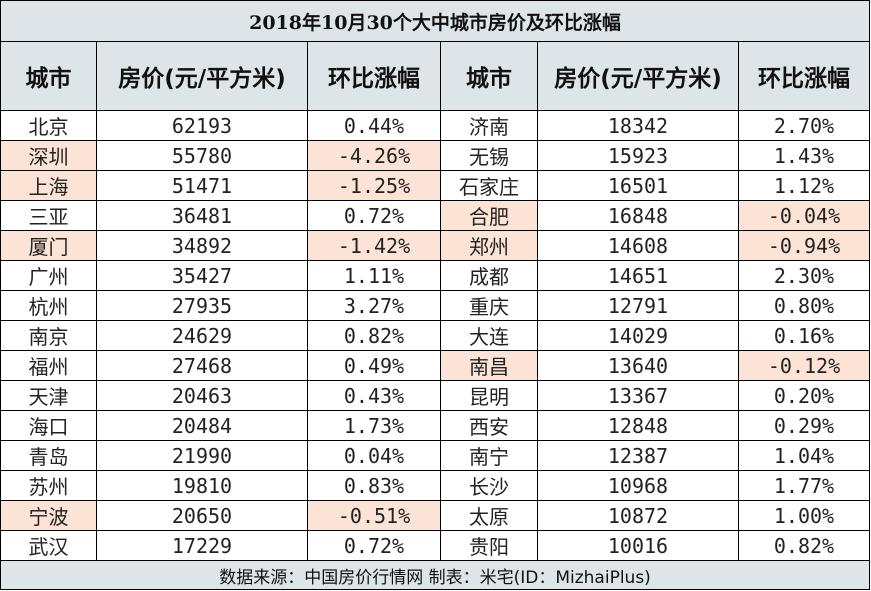  What do you see at coordinates (202, 395) in the screenshot?
I see `left-price-cell: 20463` at bounding box center [202, 395].